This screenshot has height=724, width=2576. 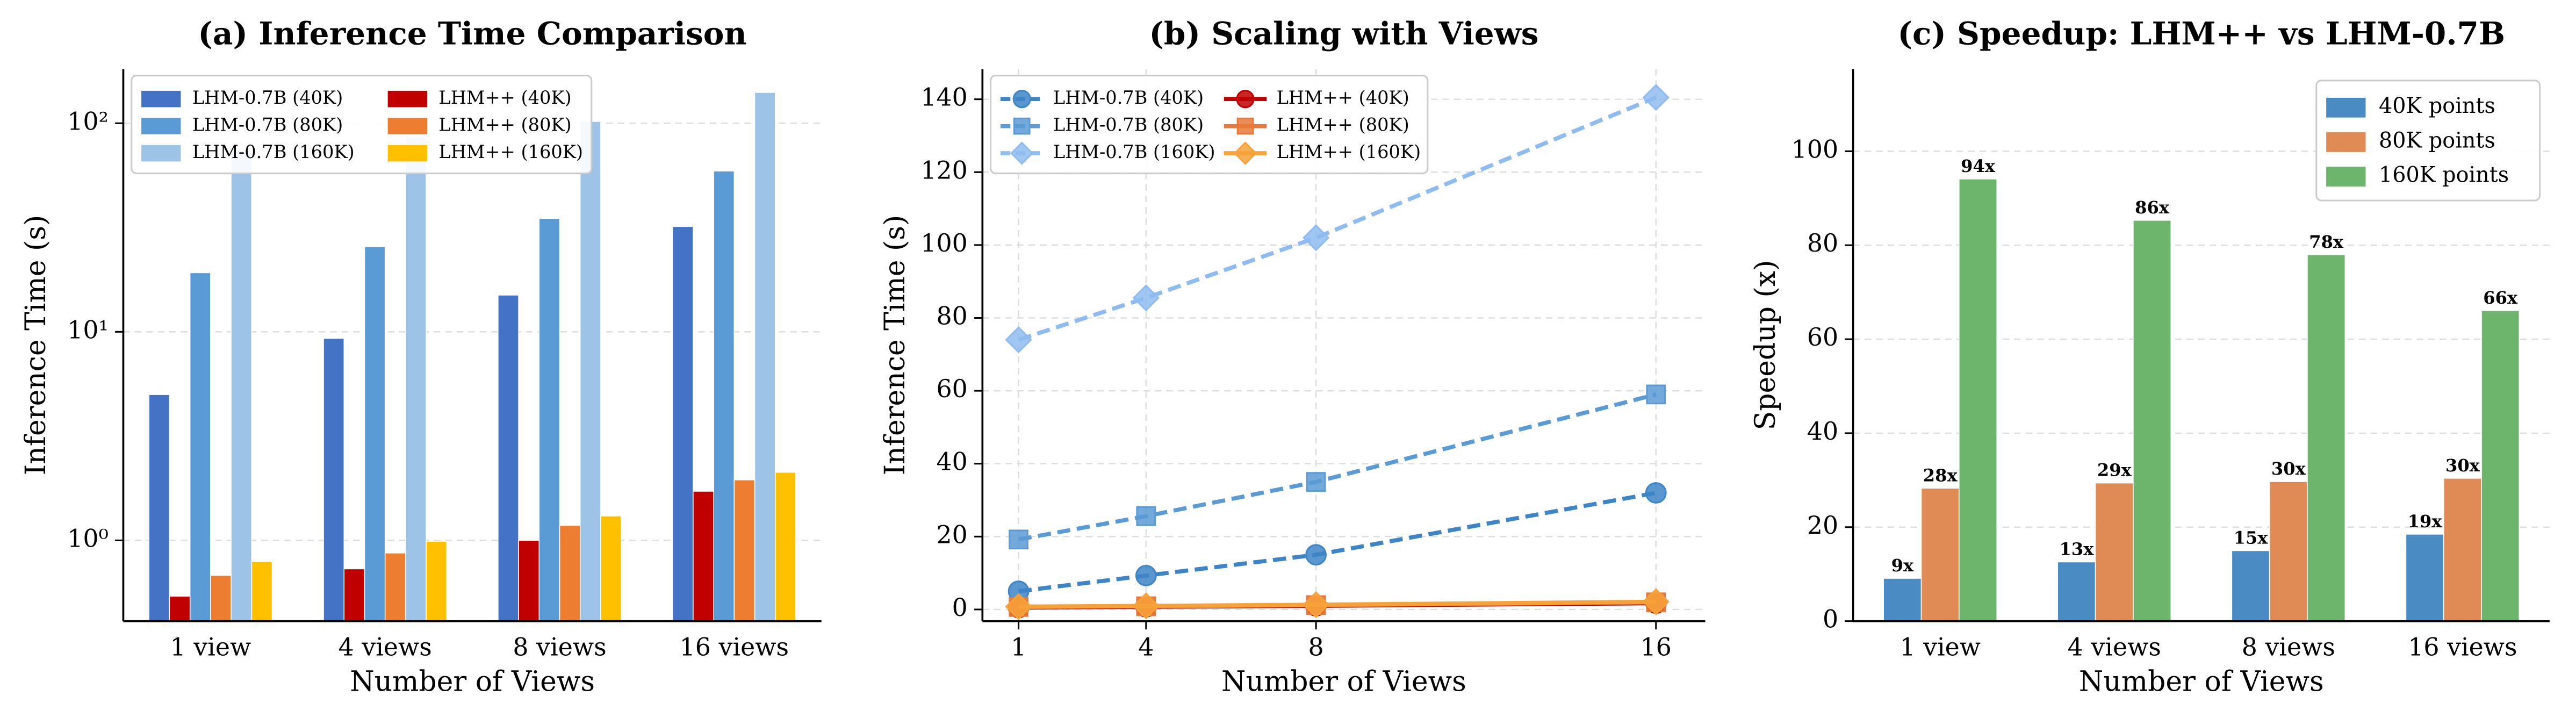 I want to click on y-tick-label: 10⁰, so click(x=88, y=538).